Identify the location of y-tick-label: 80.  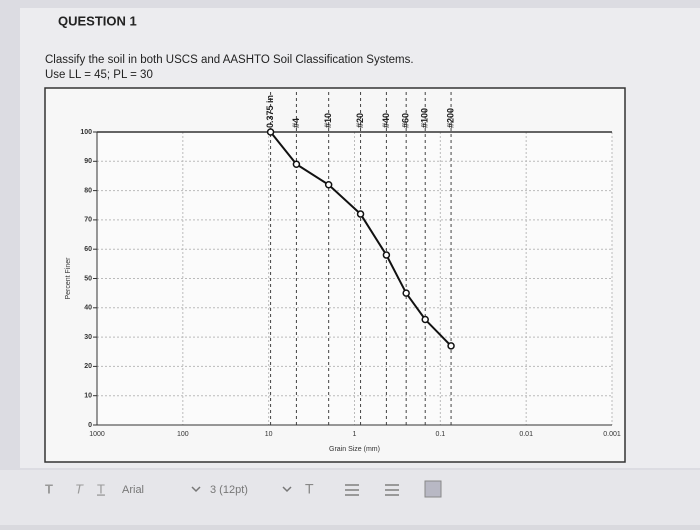
(88, 190).